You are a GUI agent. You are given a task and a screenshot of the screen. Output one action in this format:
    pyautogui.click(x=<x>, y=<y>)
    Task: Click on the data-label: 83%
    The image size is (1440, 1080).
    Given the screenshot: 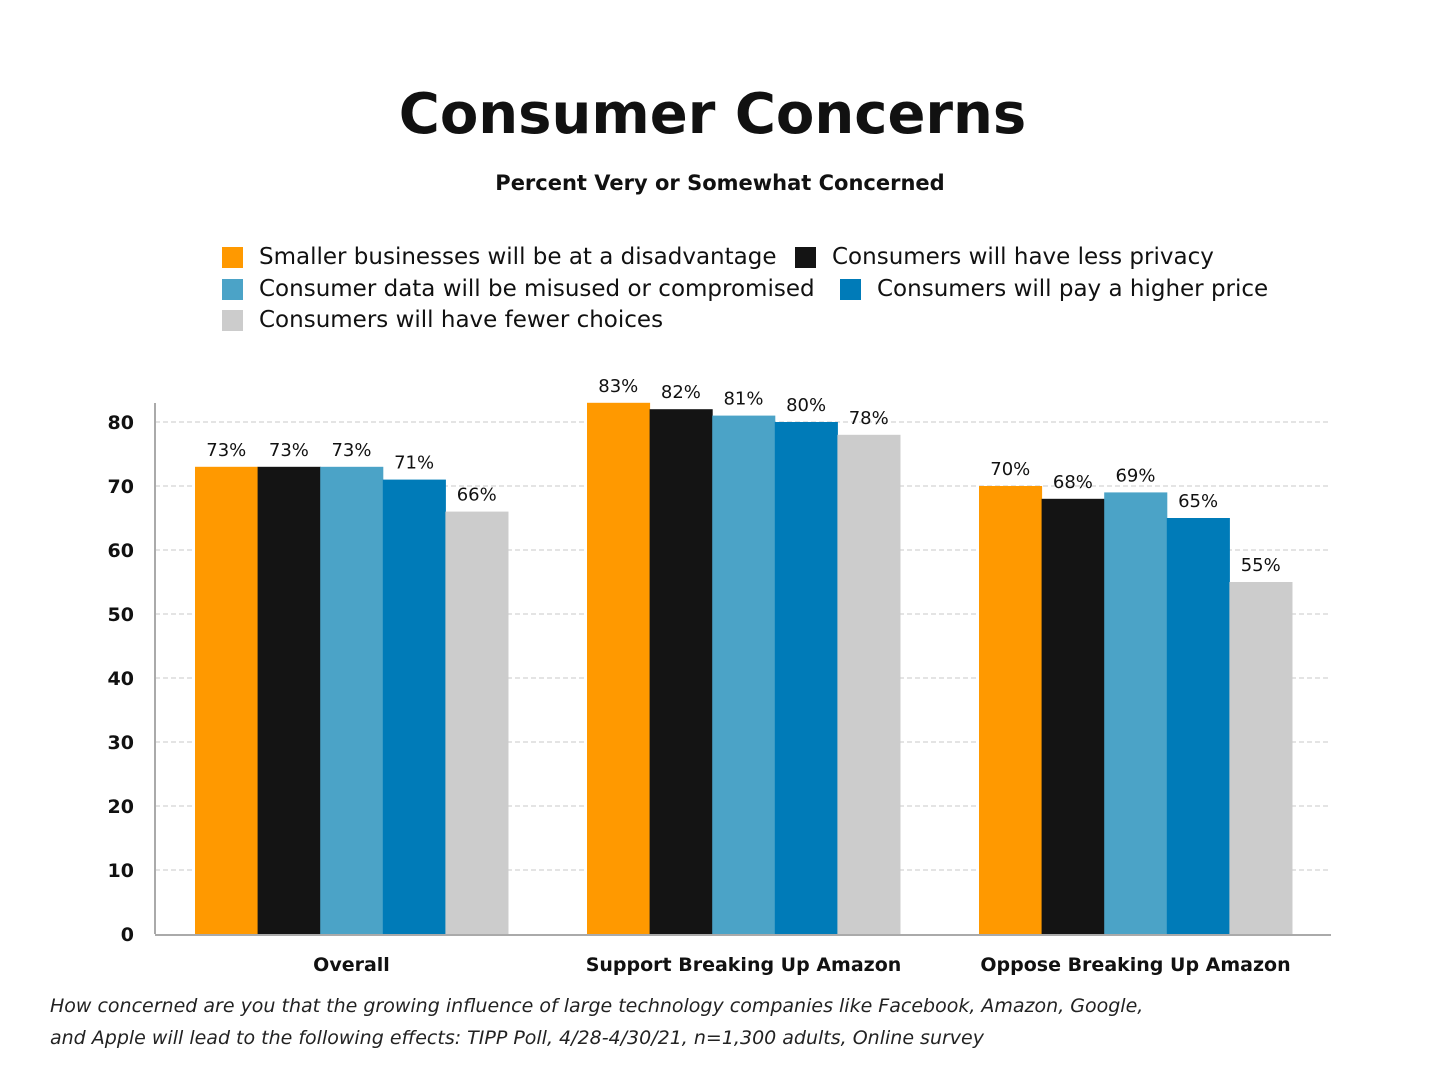 What is the action you would take?
    pyautogui.click(x=618, y=386)
    